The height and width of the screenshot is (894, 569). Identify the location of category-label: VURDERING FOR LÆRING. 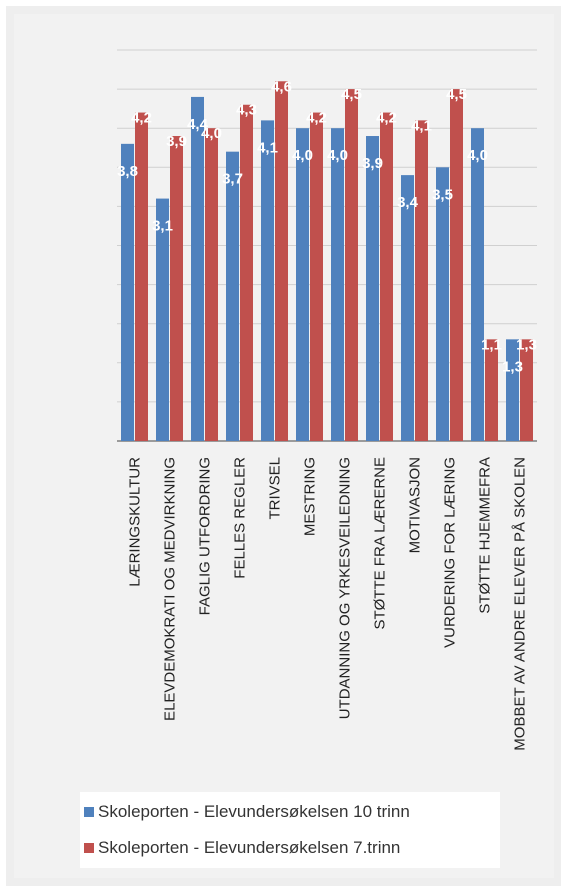
(450, 552).